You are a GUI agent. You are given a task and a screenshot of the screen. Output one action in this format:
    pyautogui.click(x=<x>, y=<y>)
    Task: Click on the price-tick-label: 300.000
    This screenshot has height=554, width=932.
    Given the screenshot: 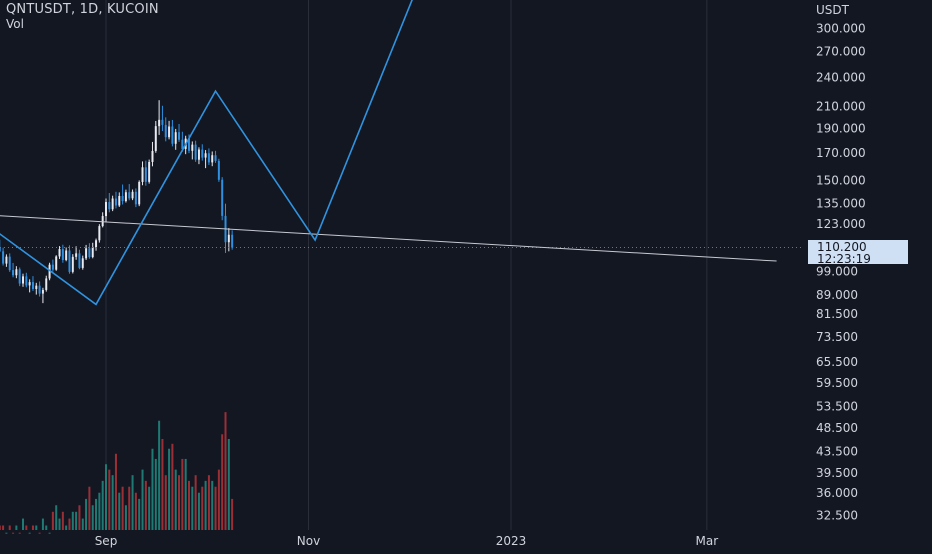 What is the action you would take?
    pyautogui.click(x=841, y=29)
    